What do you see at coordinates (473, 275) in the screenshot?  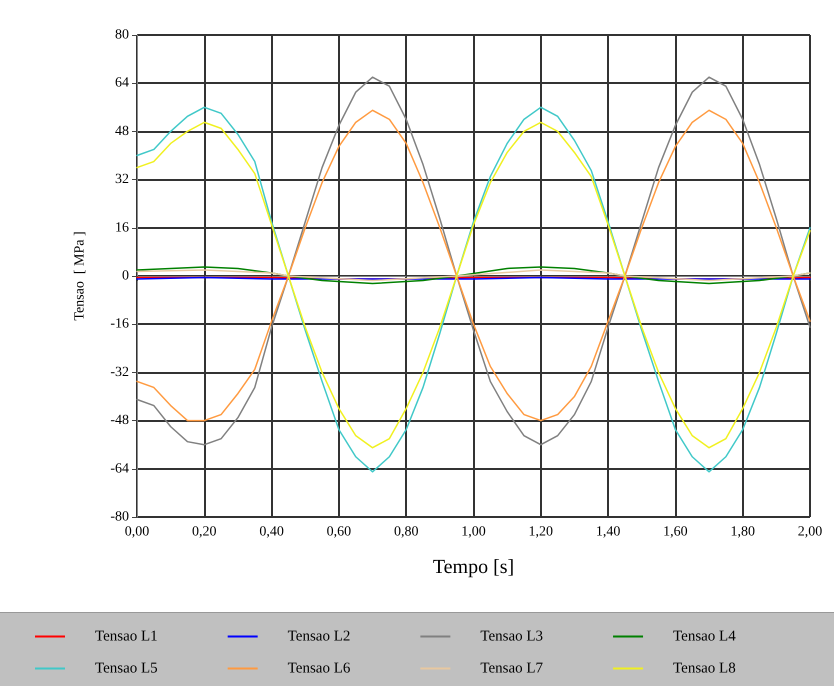 I see `line-series` at bounding box center [473, 275].